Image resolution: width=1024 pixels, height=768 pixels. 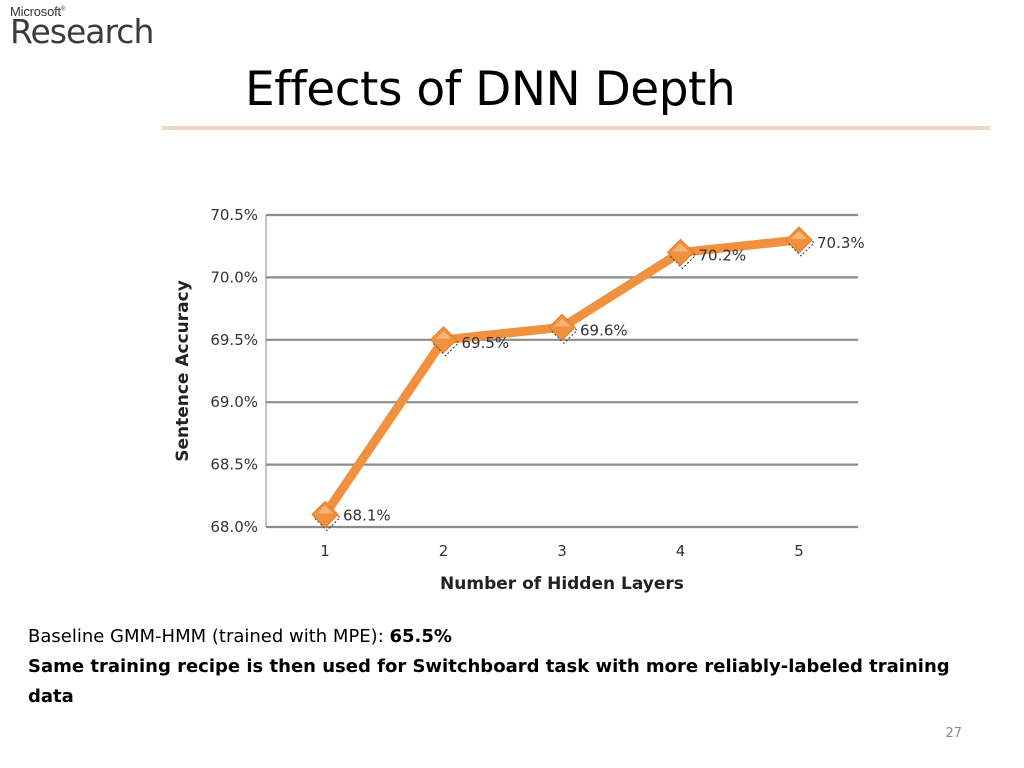 I want to click on y-tick-label: 69.0%, so click(x=234, y=402).